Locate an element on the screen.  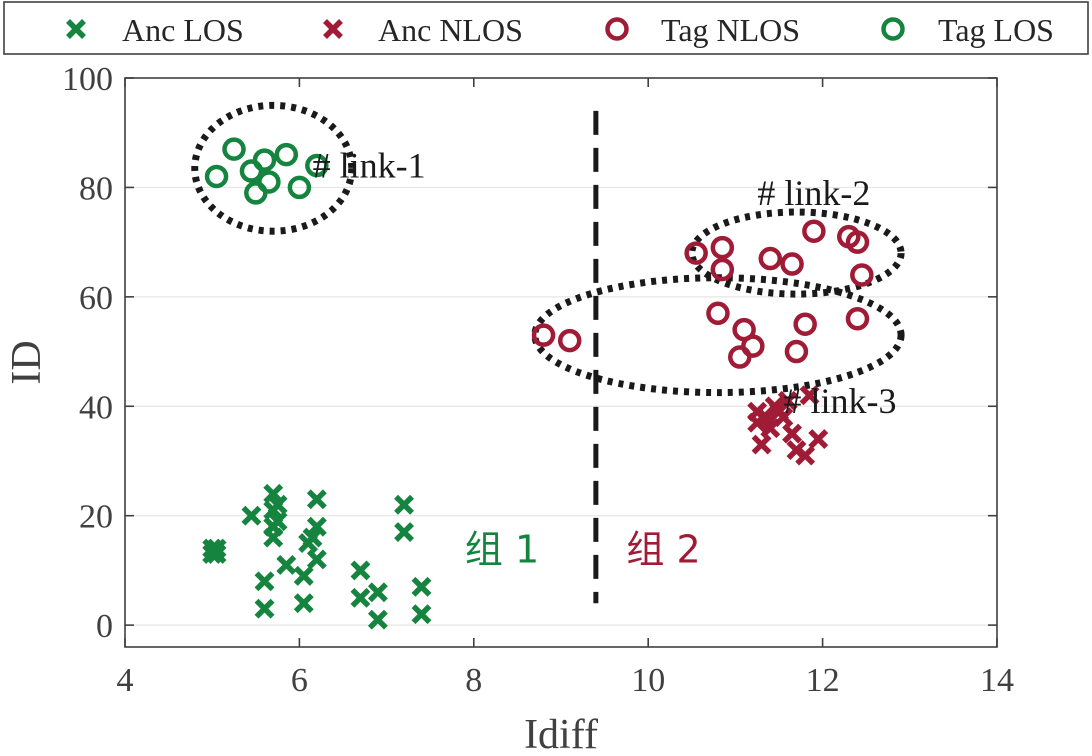
y-tick-label: 60 is located at coordinates (96, 298).